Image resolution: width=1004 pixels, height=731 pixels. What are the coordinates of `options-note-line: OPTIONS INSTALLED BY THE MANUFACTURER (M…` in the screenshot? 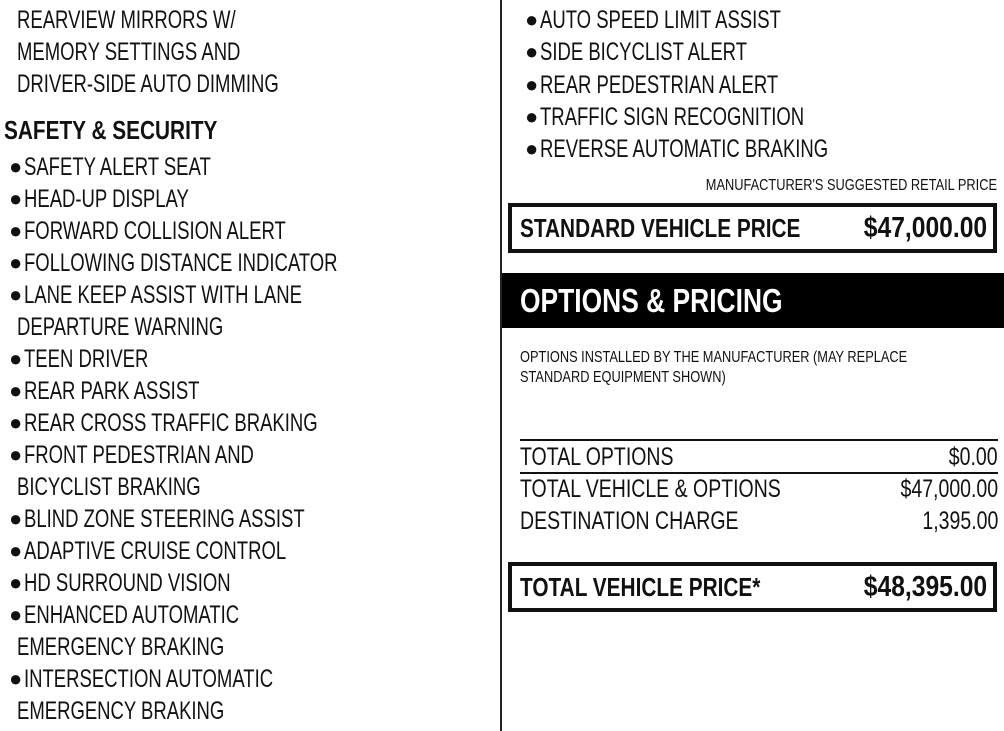 It's located at (714, 357).